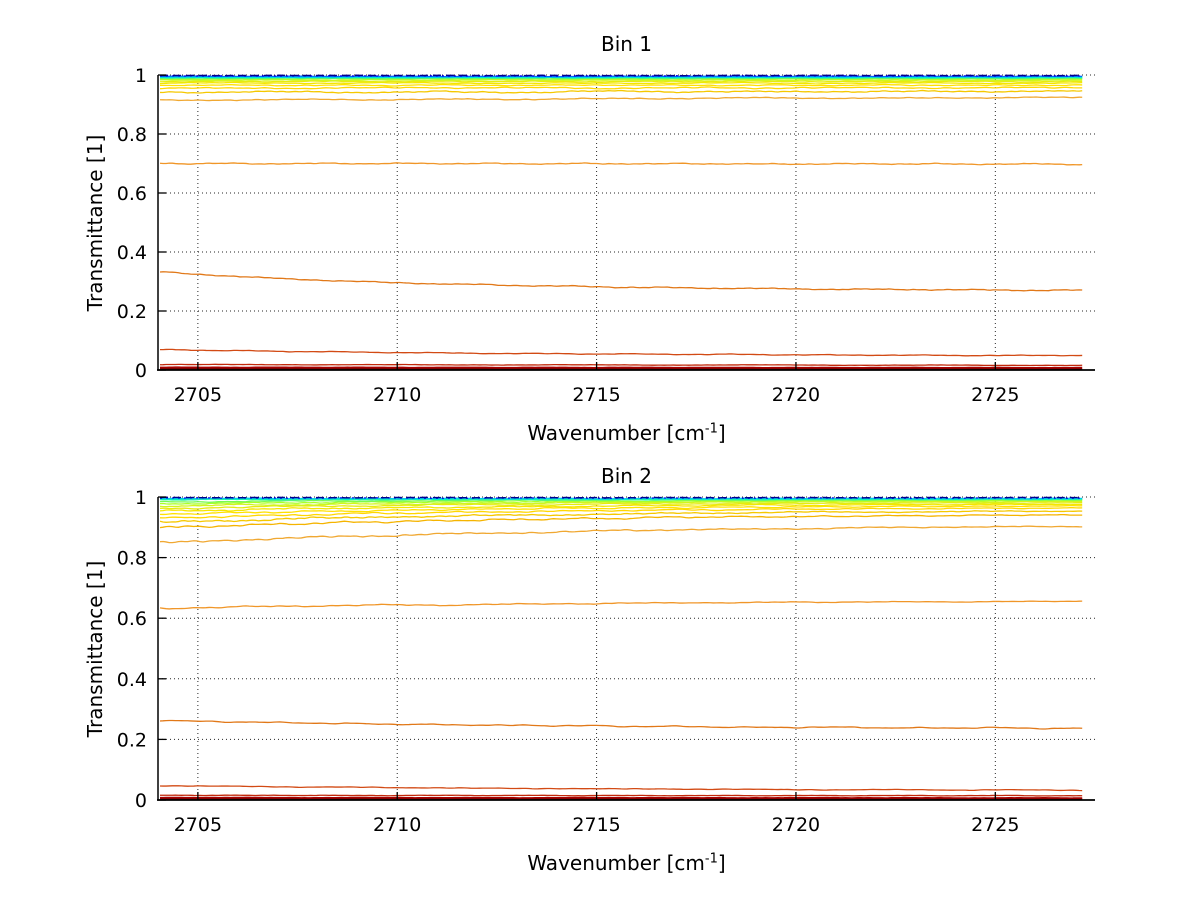 This screenshot has width=1200, height=901. Describe the element at coordinates (95, 223) in the screenshot. I see `y-axis-label-bin-1: Transmittance [1]` at that location.